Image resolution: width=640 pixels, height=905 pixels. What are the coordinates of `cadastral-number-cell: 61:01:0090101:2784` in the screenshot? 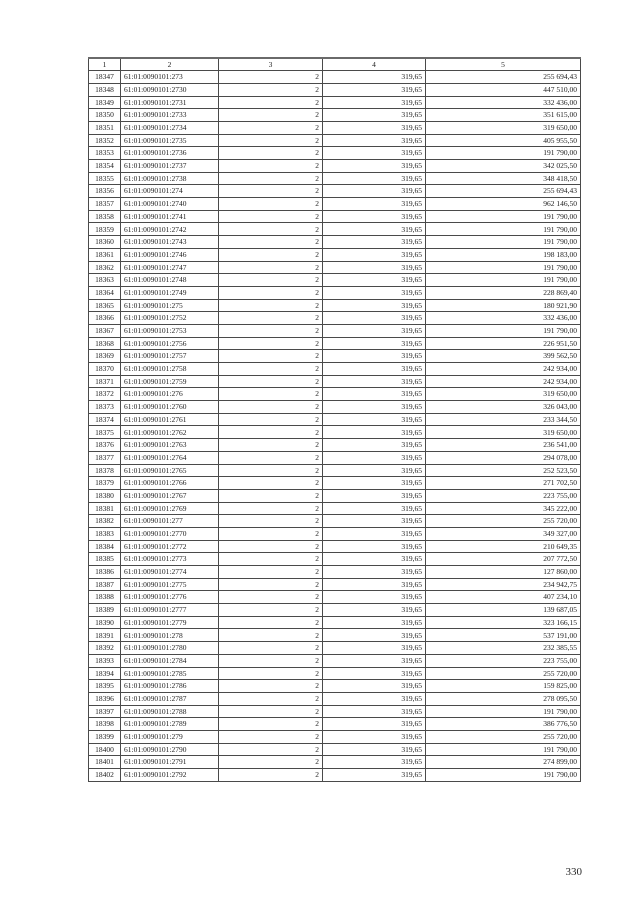 It's located at (169, 660).